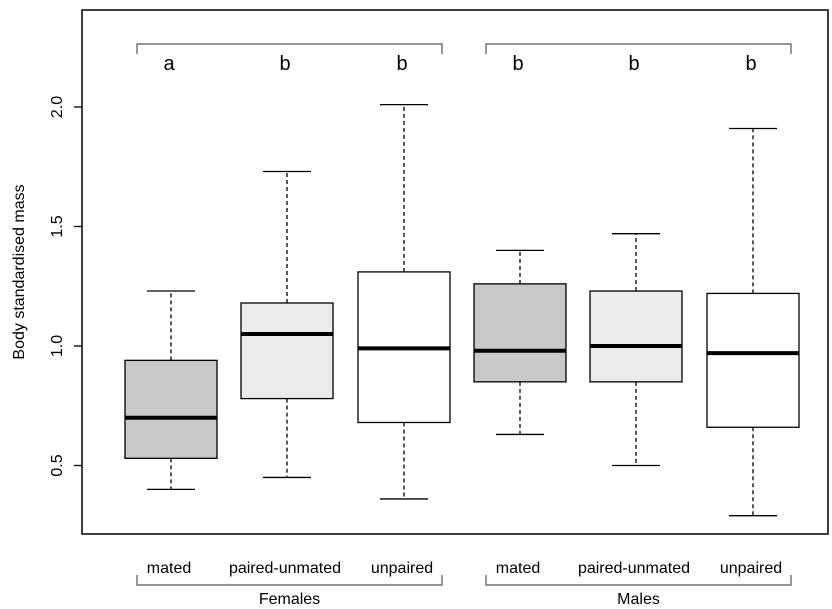 The width and height of the screenshot is (832, 609). Describe the element at coordinates (464, 48) in the screenshot. I see `significance-brackets` at that location.